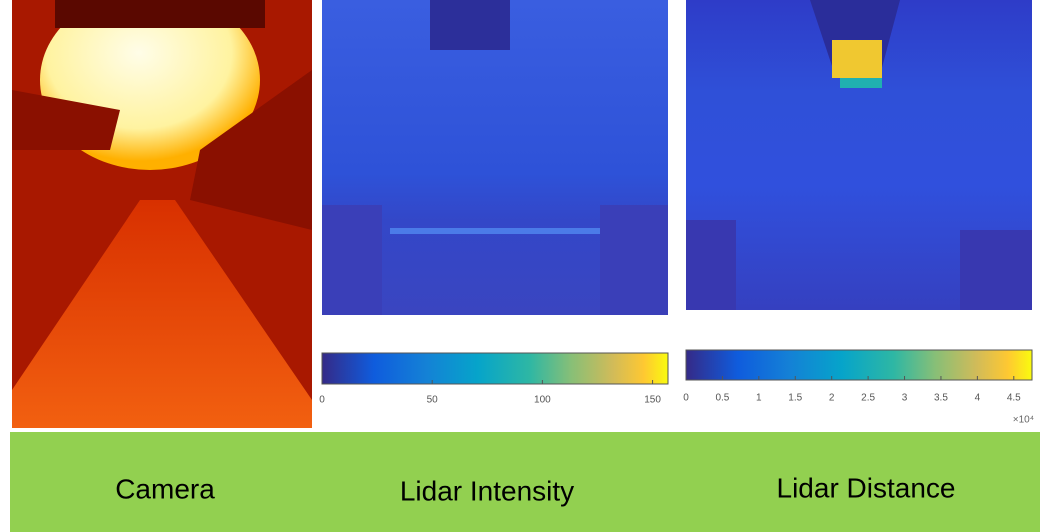 The height and width of the screenshot is (532, 1051). I want to click on colorbar-tick-label: 2.5, so click(868, 398).